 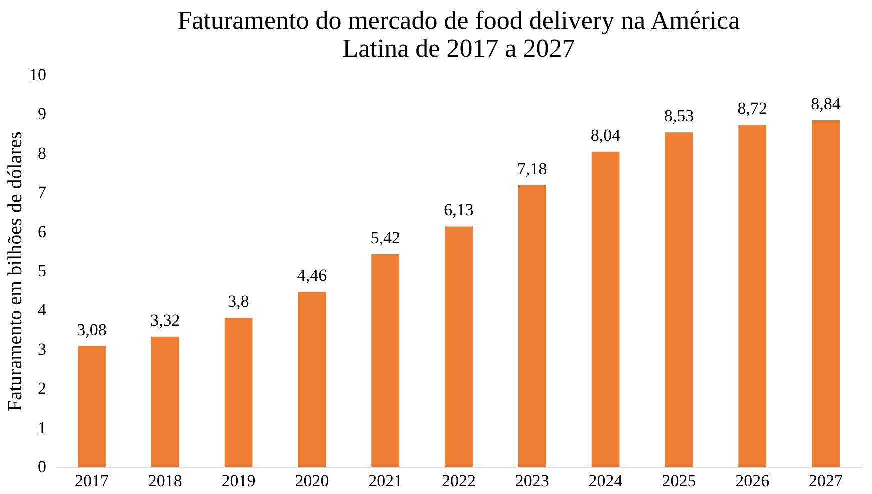 I want to click on data-label: 8,84, so click(x=826, y=104).